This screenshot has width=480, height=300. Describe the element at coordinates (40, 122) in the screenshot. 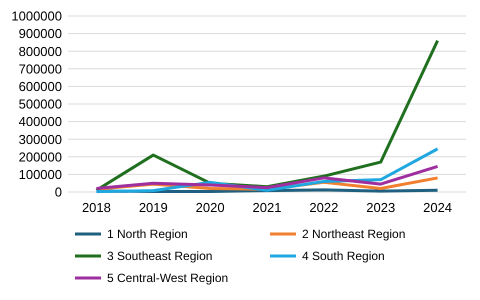

I see `y-tick-label: 400000` at that location.